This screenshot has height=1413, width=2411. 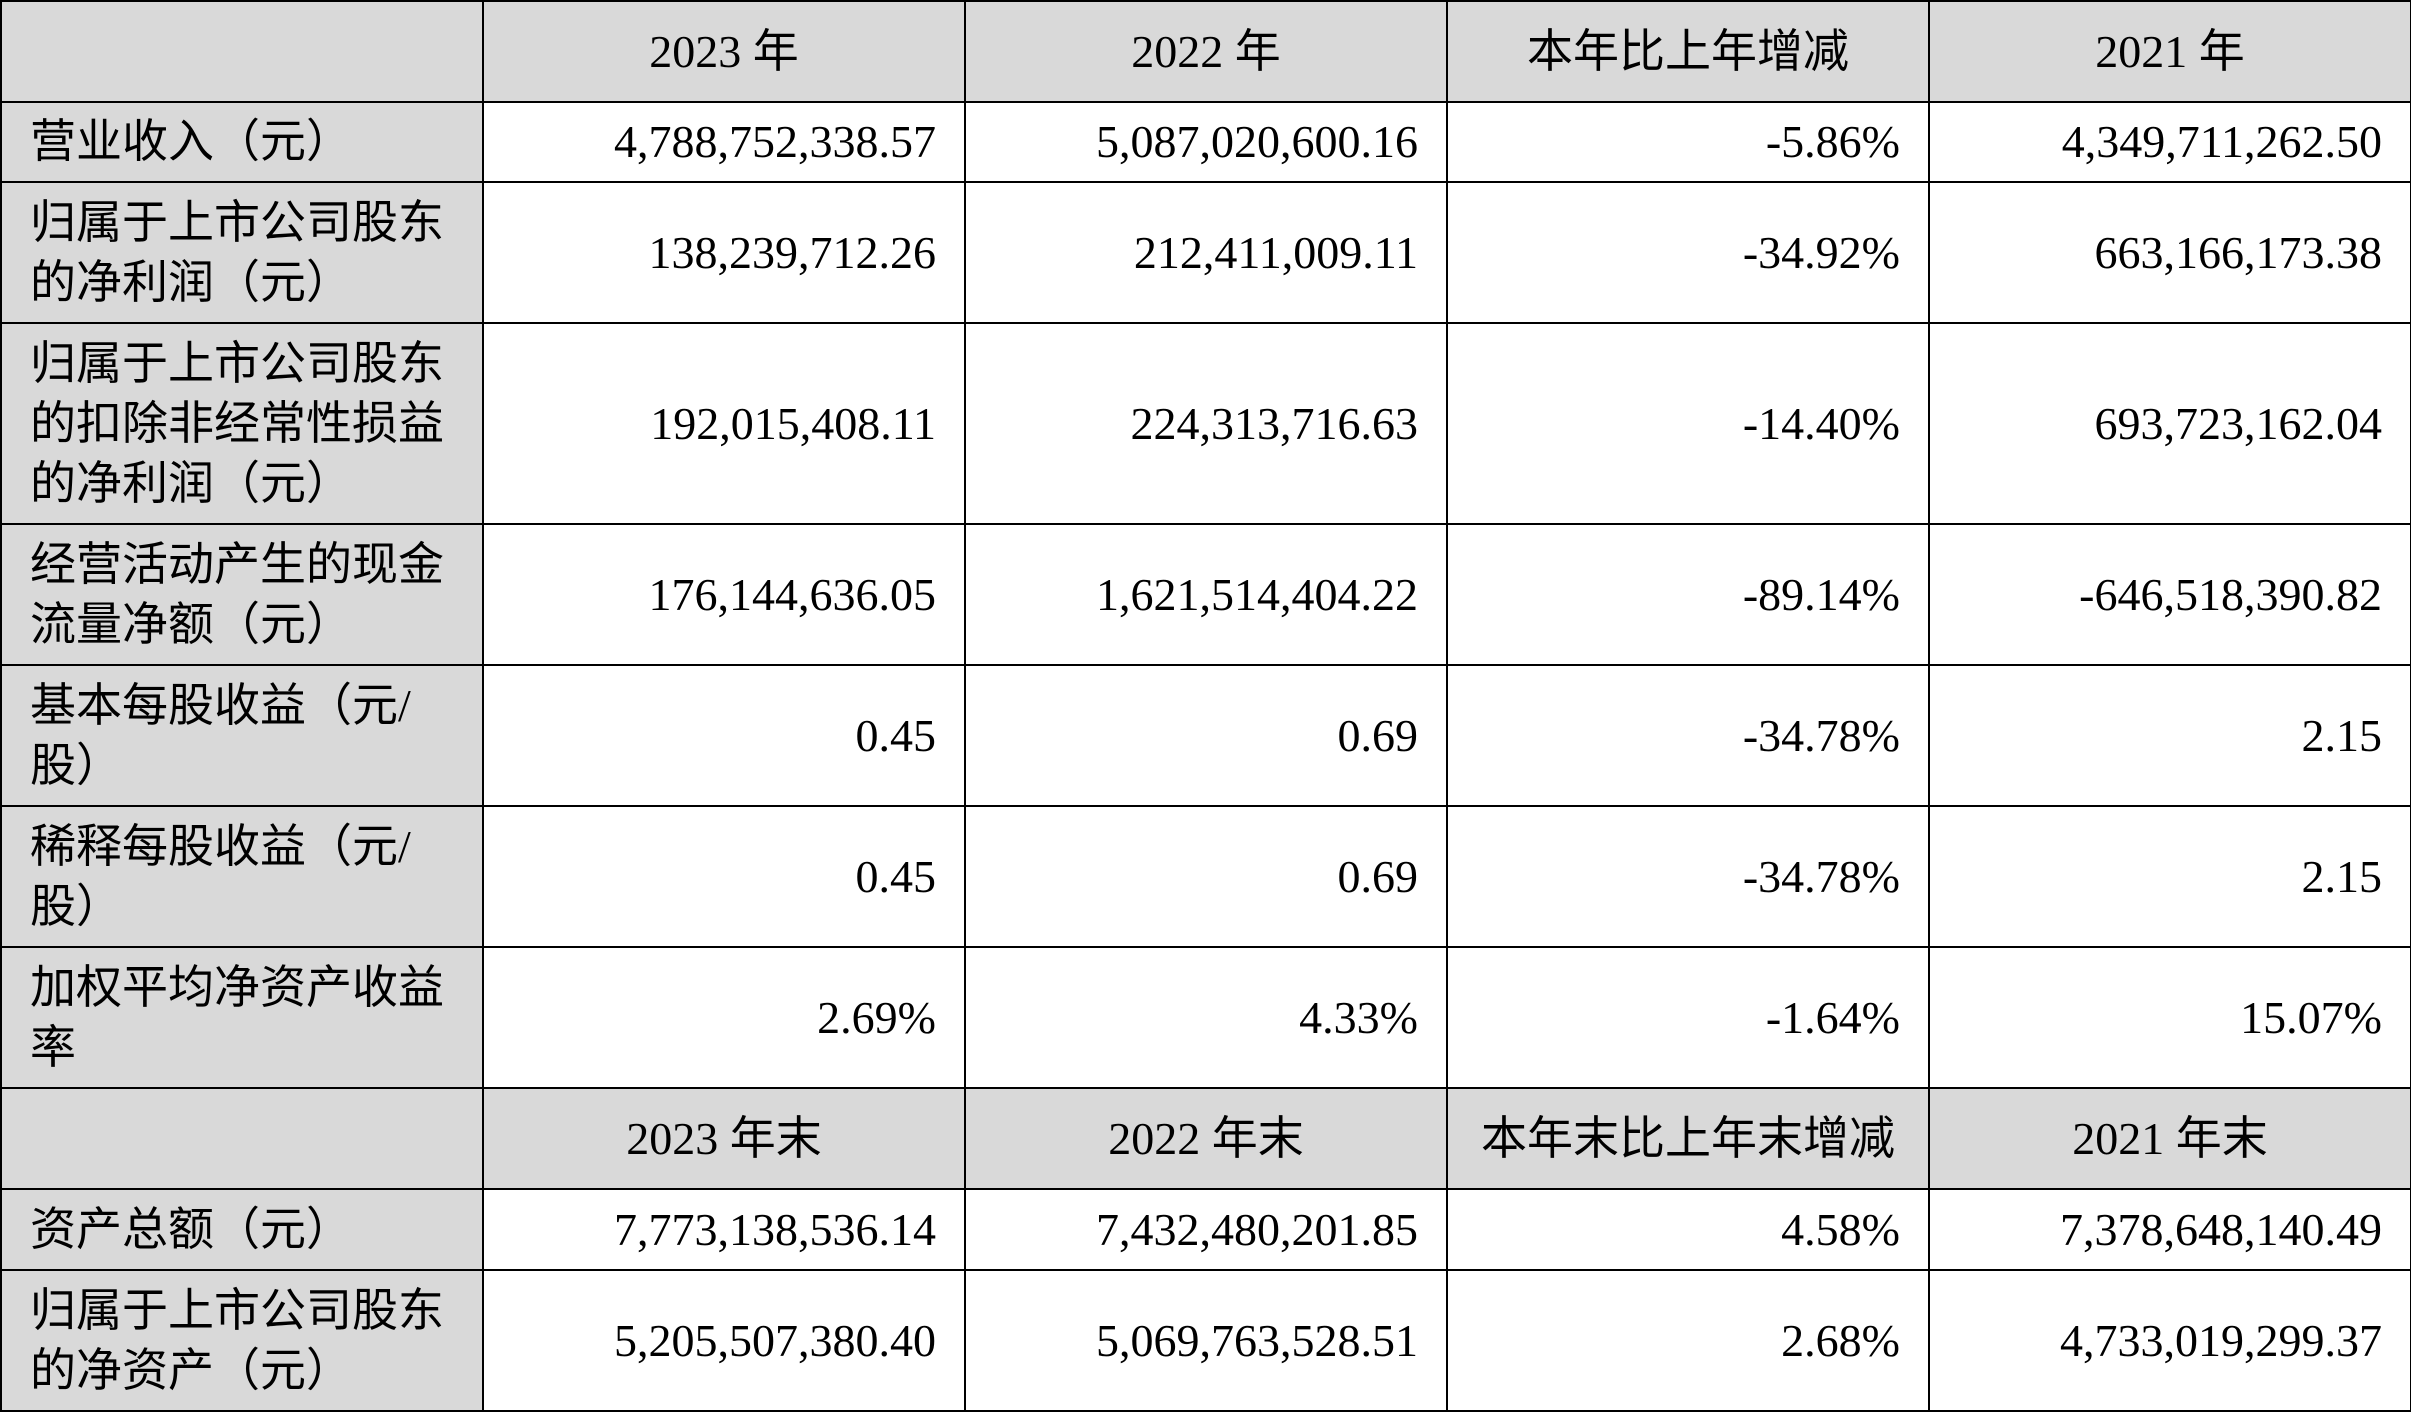 I want to click on value-2022: 212,411,009.11, so click(x=1206, y=252).